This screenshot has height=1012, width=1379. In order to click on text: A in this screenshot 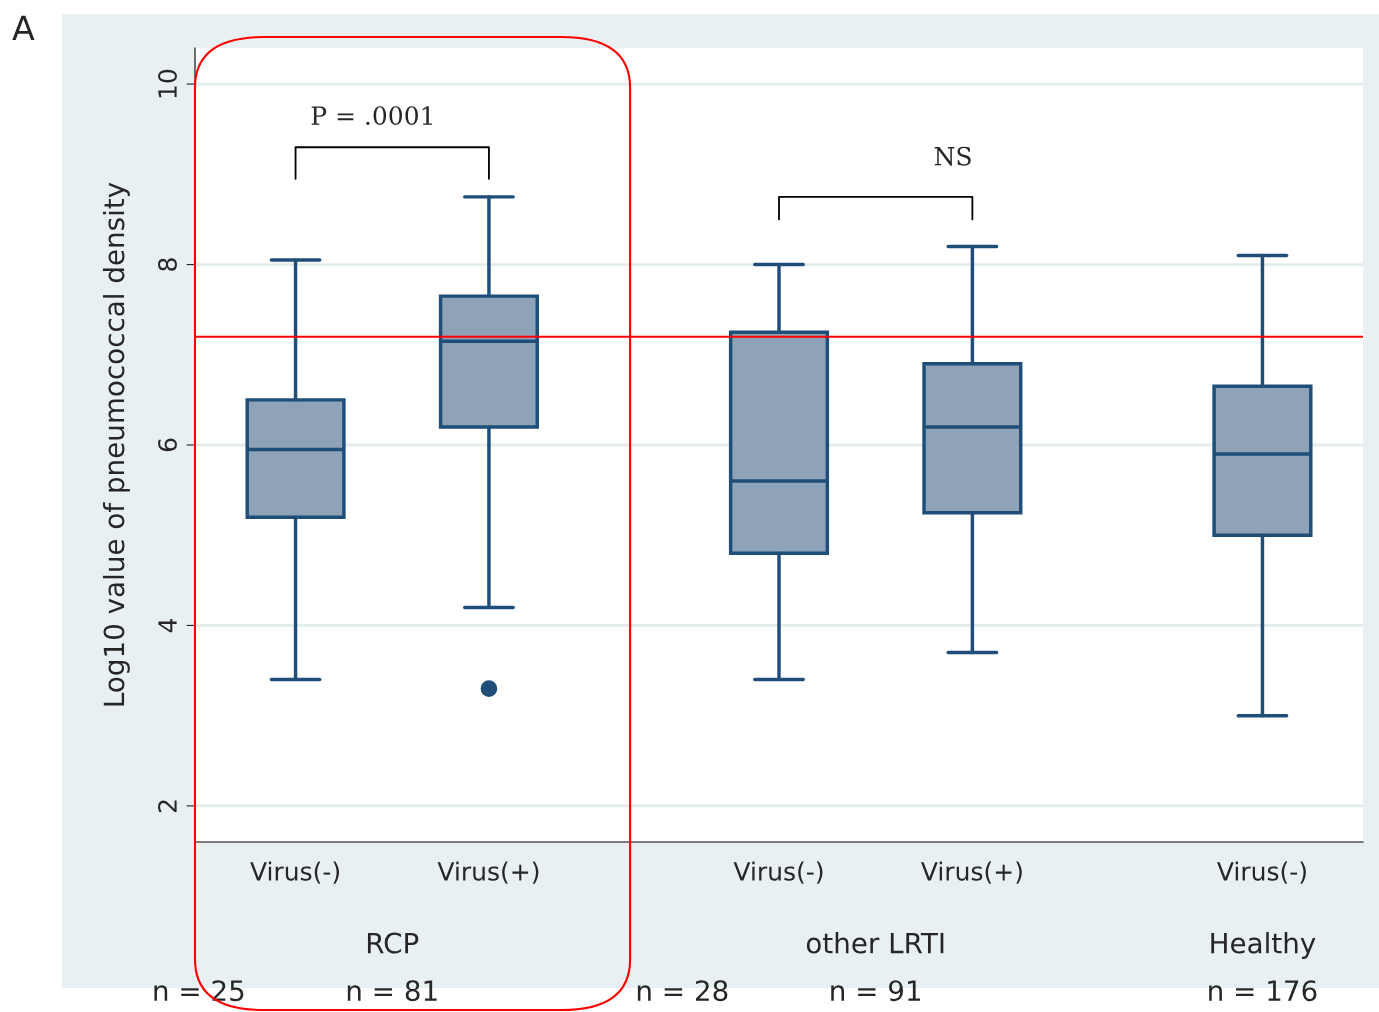, I will do `click(23, 27)`.